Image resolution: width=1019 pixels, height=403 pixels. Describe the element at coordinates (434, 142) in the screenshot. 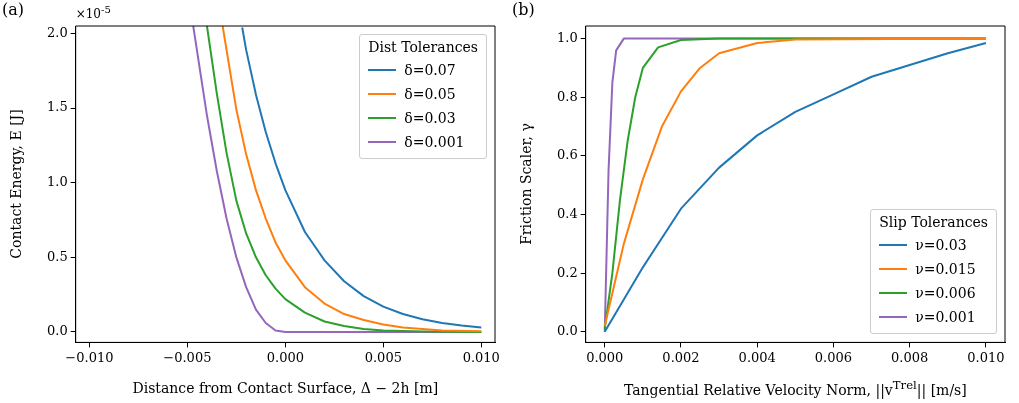

I see `legend-label: δ=0.001` at that location.